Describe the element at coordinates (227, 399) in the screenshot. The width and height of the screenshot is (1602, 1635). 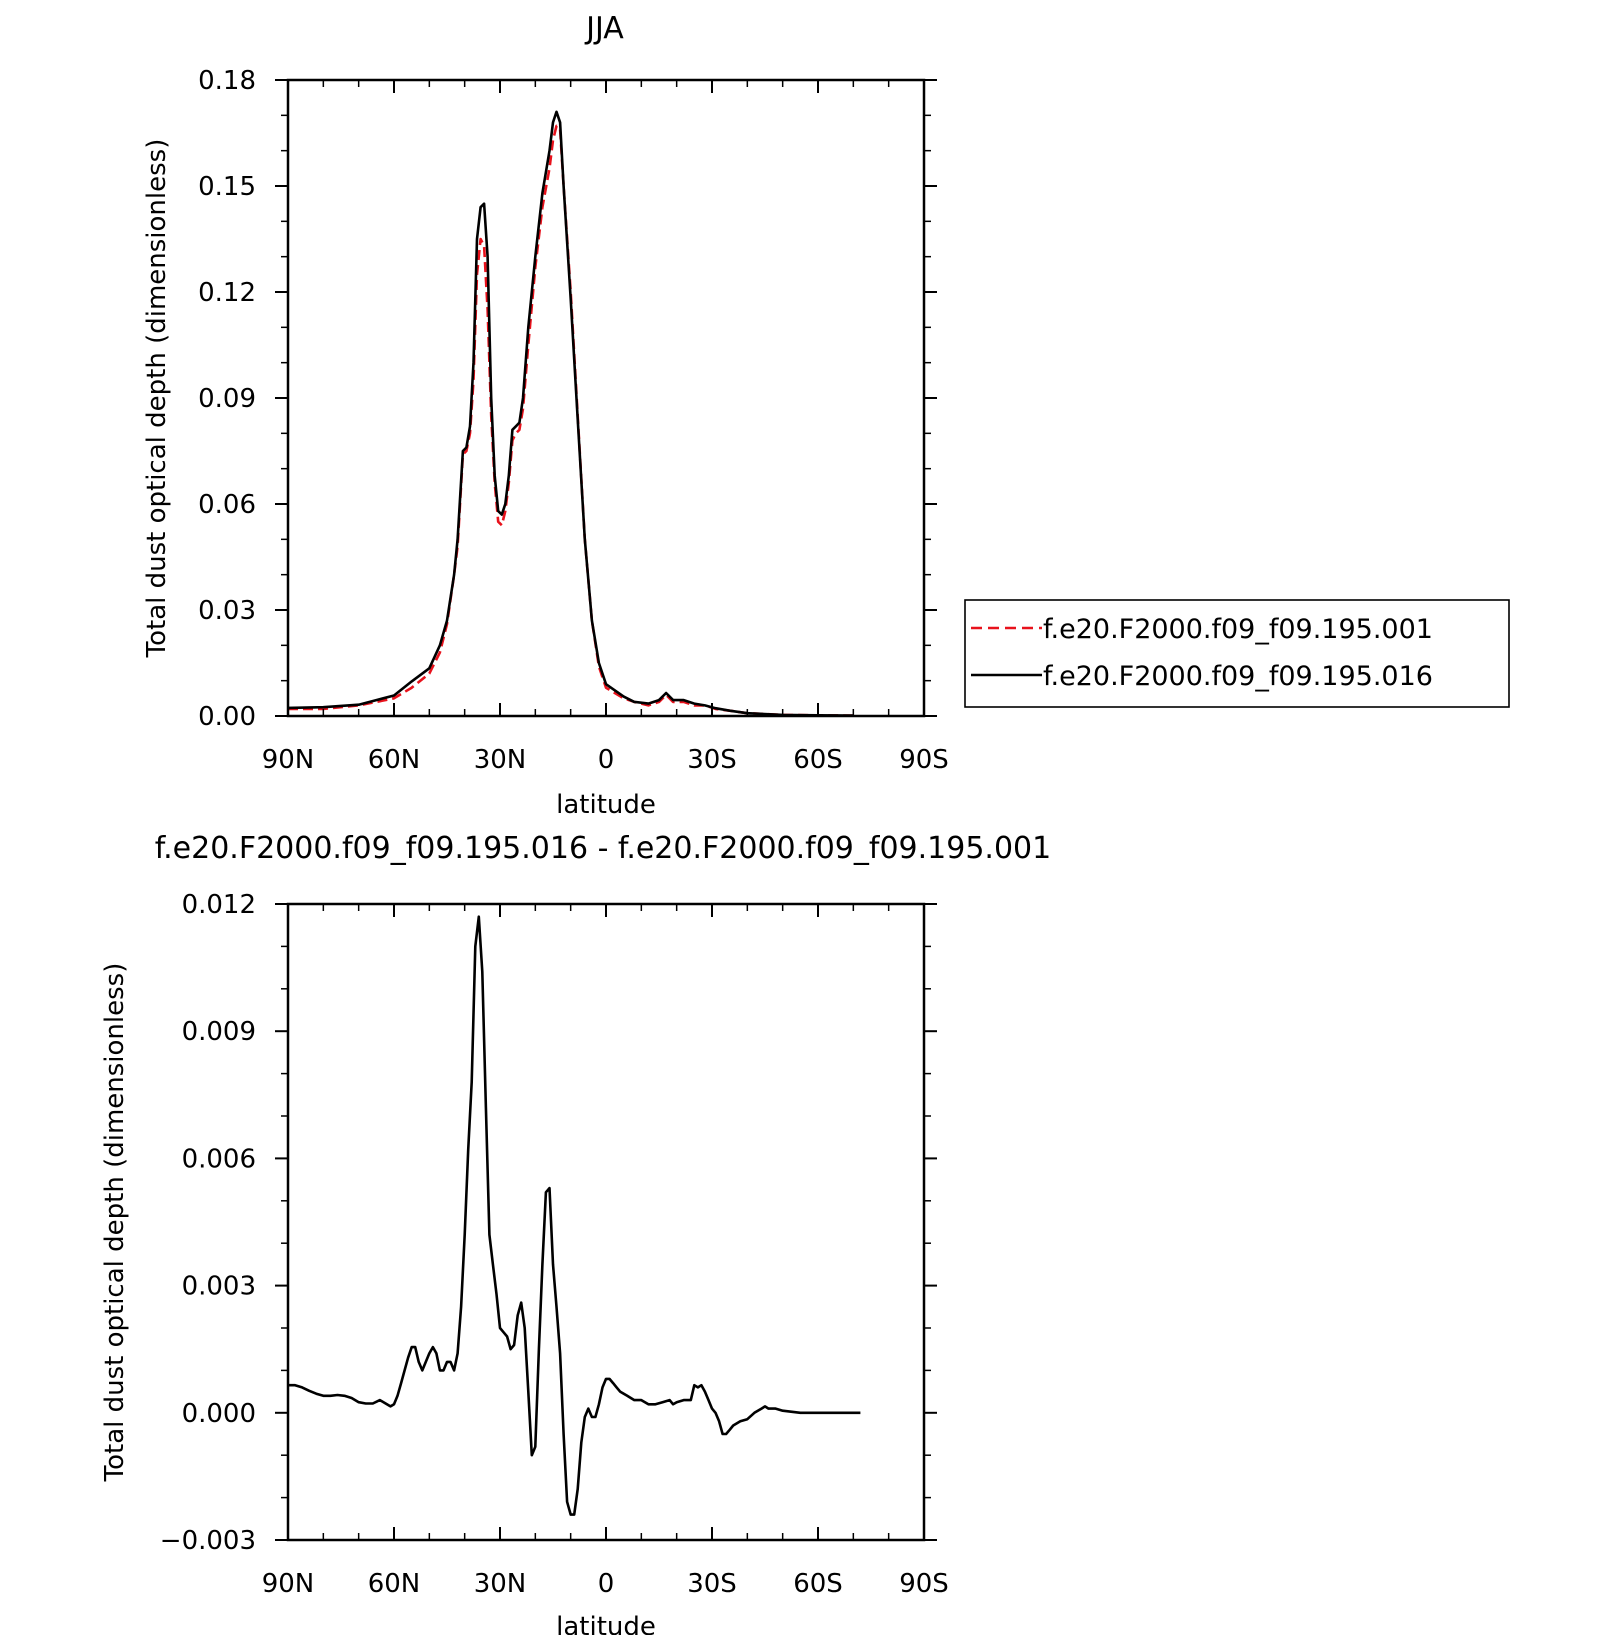
I see `top-y-tick-label: 0.09` at that location.